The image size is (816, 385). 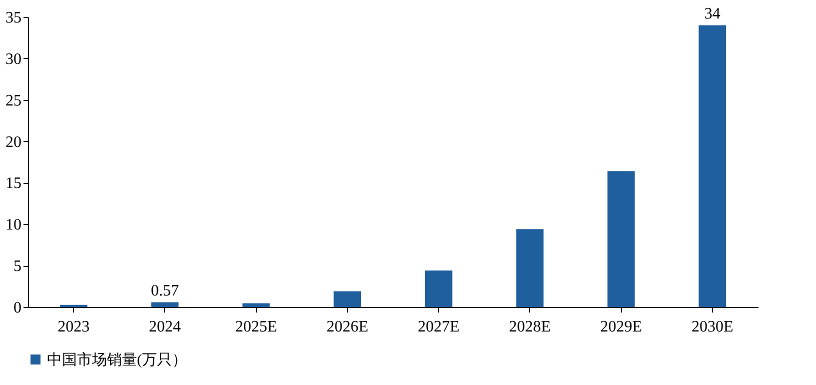 I want to click on y-tick-label: 35, so click(x=14, y=18).